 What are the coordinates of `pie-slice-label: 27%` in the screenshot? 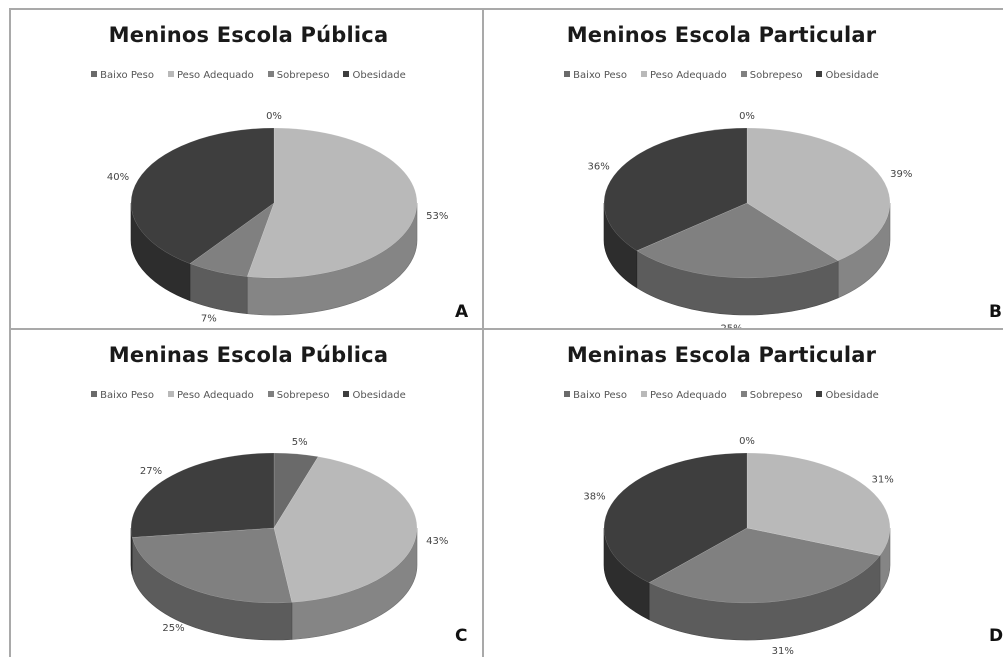 It's located at (151, 471).